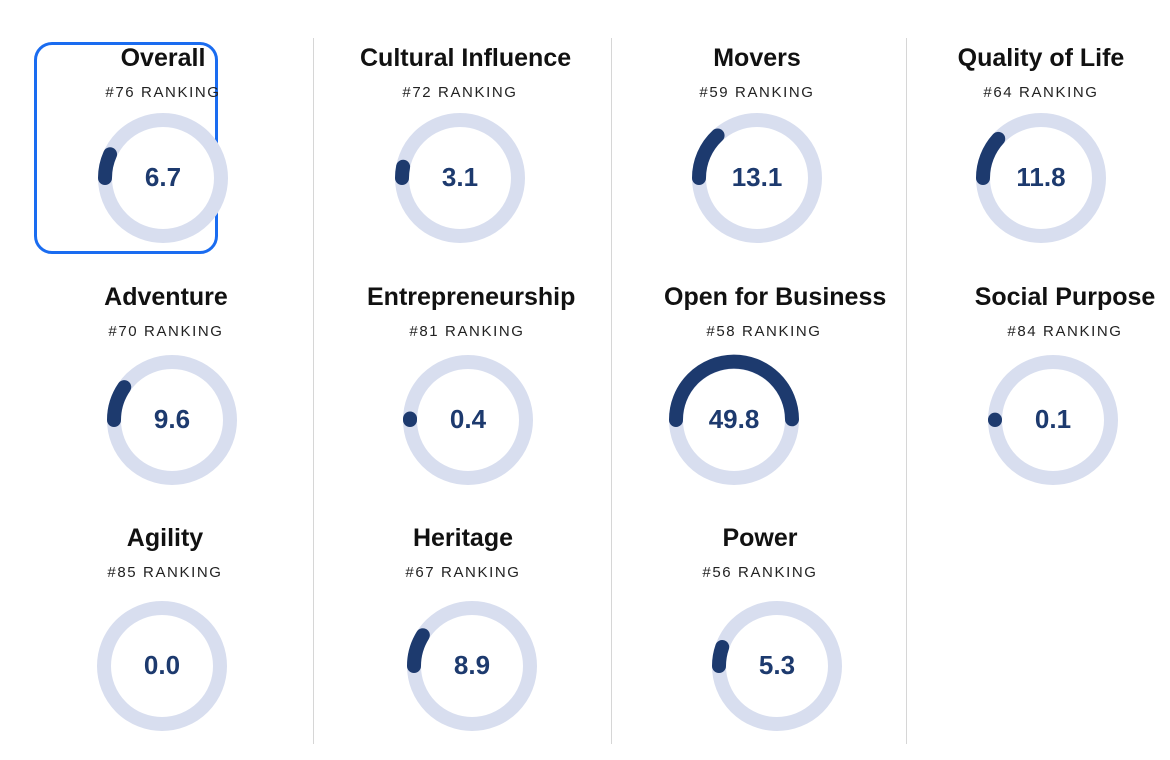  What do you see at coordinates (1065, 331) in the screenshot?
I see `card-ranking: #84 RANKING` at bounding box center [1065, 331].